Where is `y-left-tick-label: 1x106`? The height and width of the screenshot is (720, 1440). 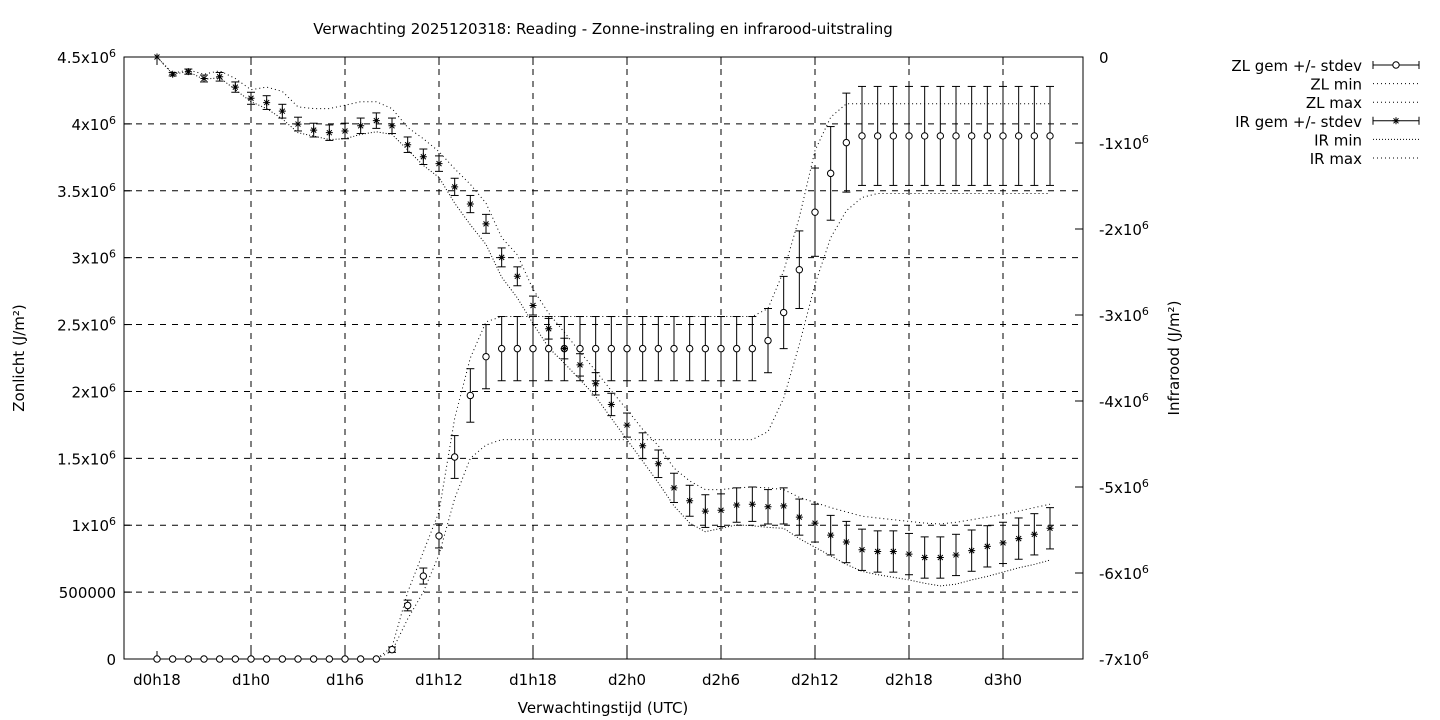 y-left-tick-label: 1x106 is located at coordinates (93, 525).